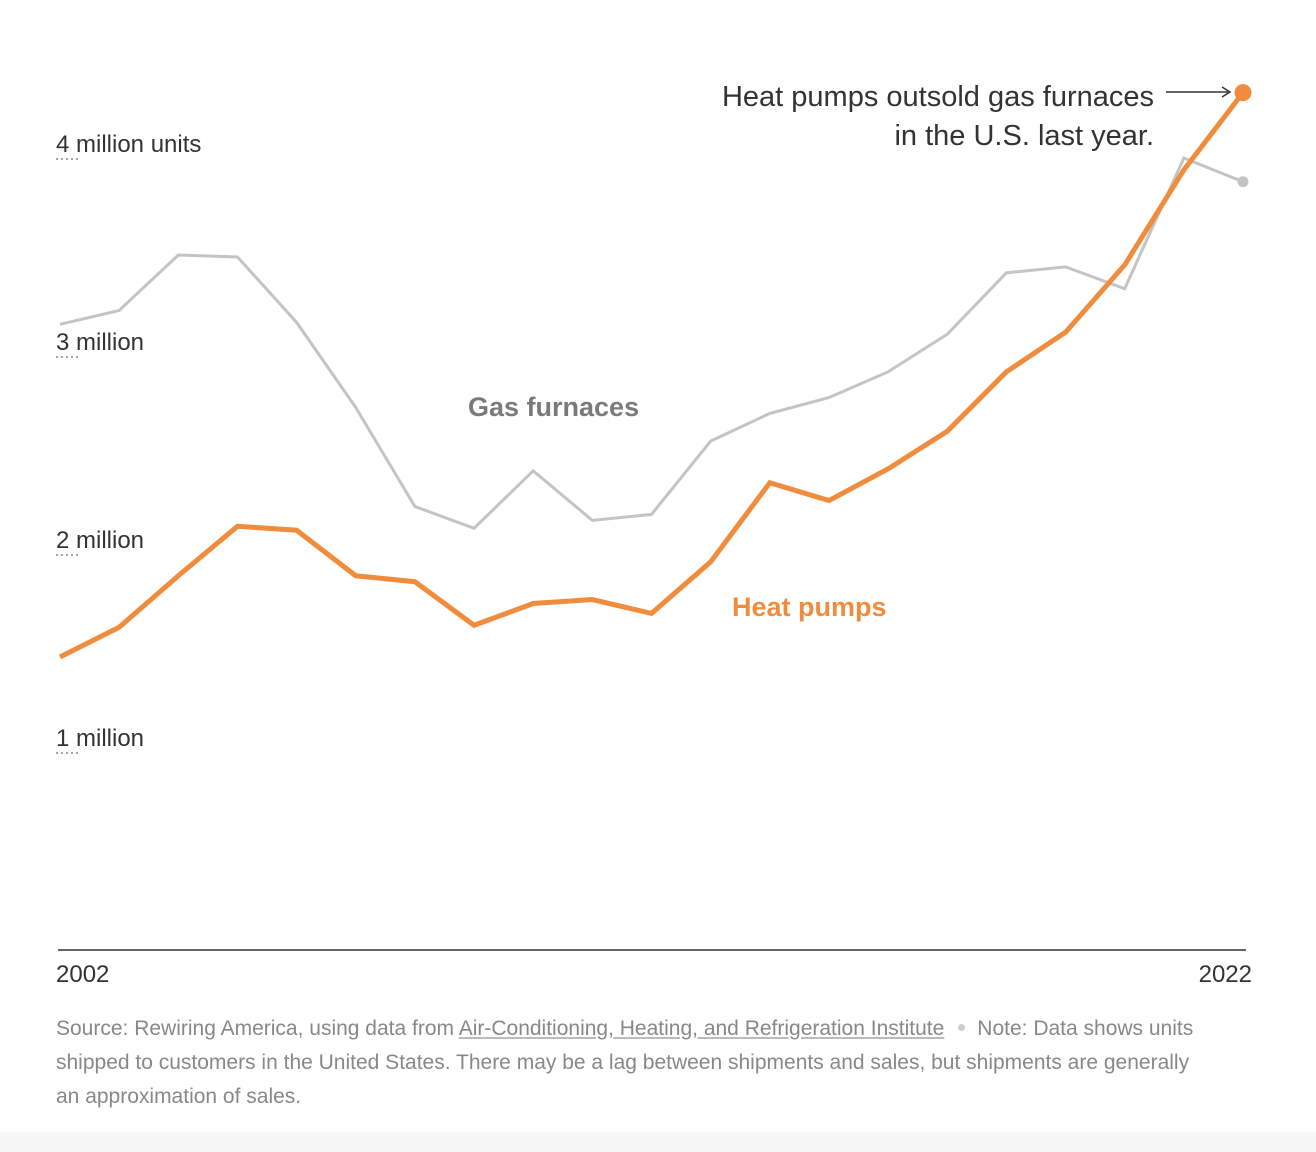  Describe the element at coordinates (128, 144) in the screenshot. I see `y-tick-label: 4 million units` at that location.